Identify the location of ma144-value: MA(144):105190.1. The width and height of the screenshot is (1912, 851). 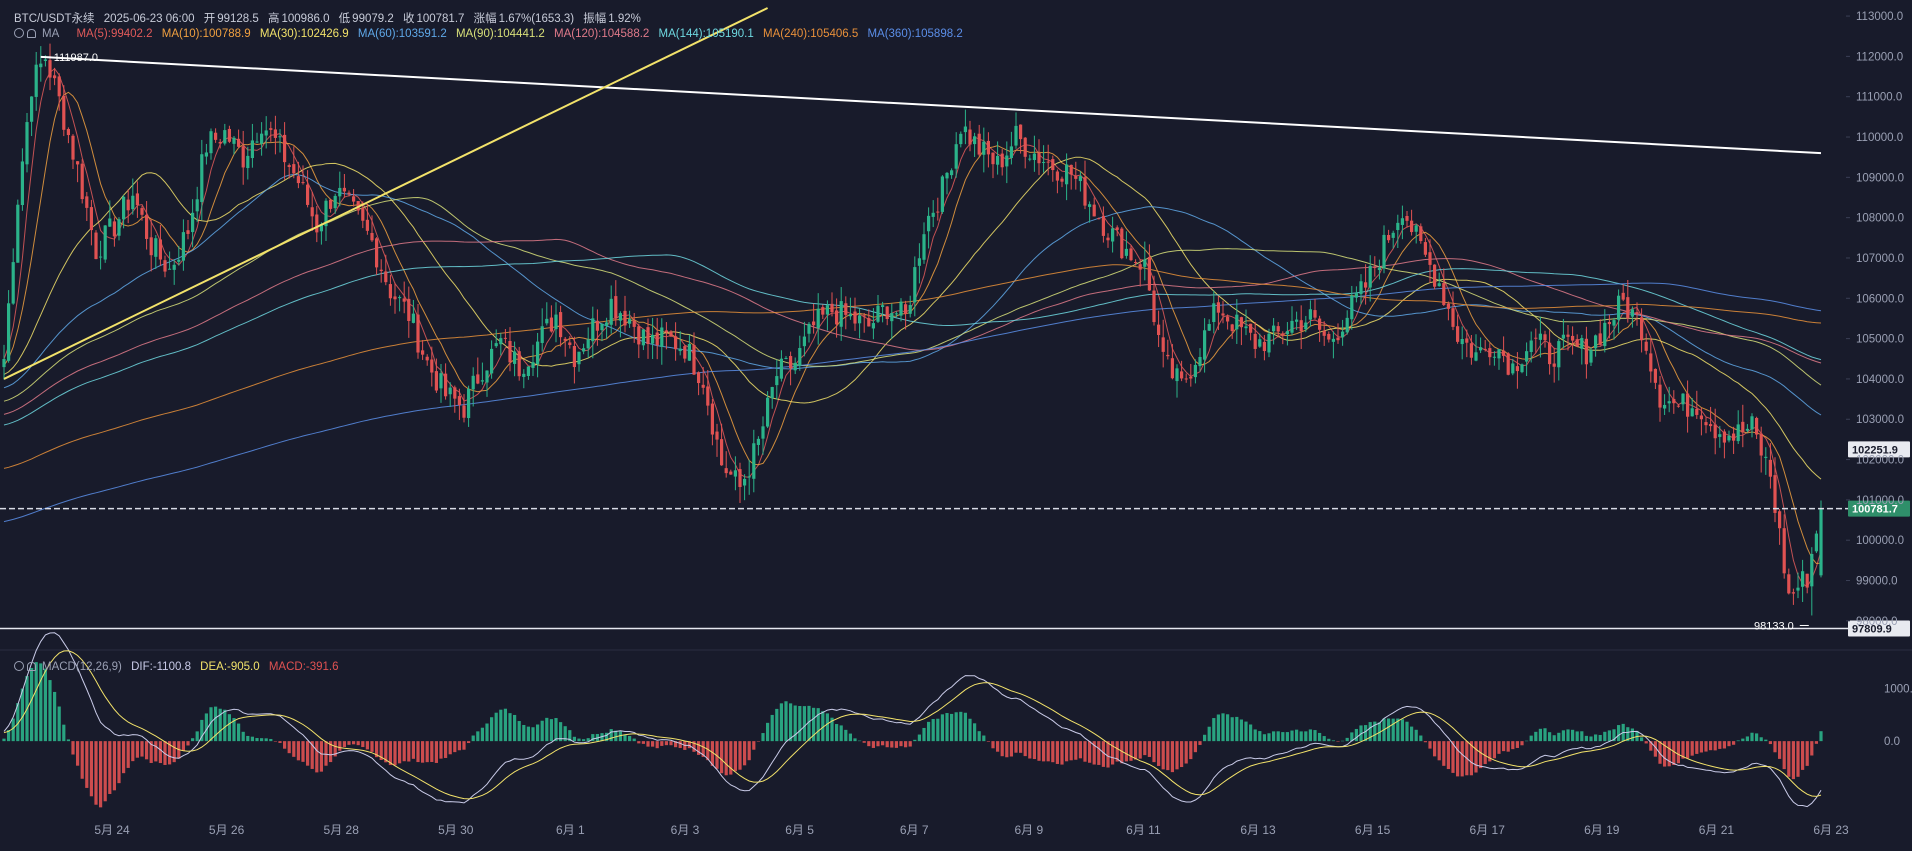
(706, 34).